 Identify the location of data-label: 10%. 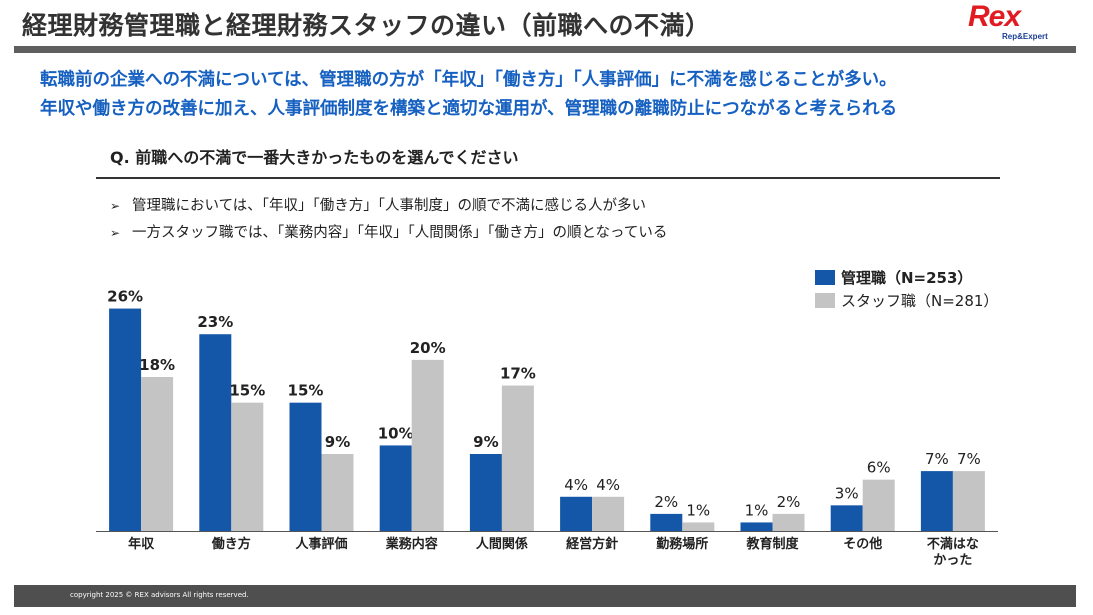
(396, 433).